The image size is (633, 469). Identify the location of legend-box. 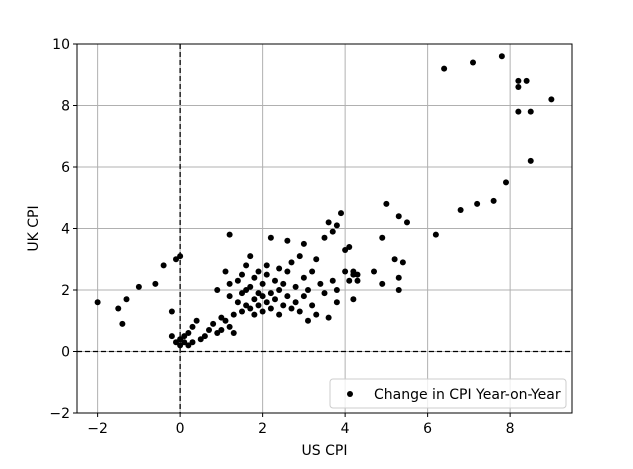
(448, 393).